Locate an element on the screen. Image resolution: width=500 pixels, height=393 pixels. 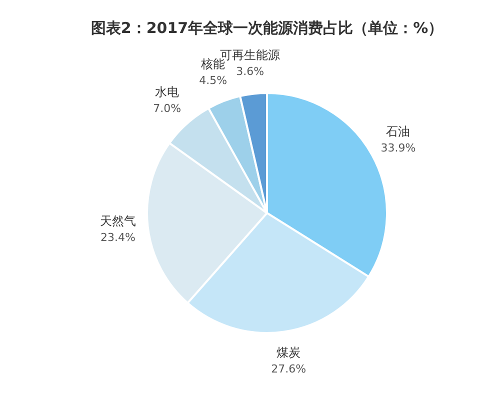
slice-label: 煤炭 is located at coordinates (288, 352).